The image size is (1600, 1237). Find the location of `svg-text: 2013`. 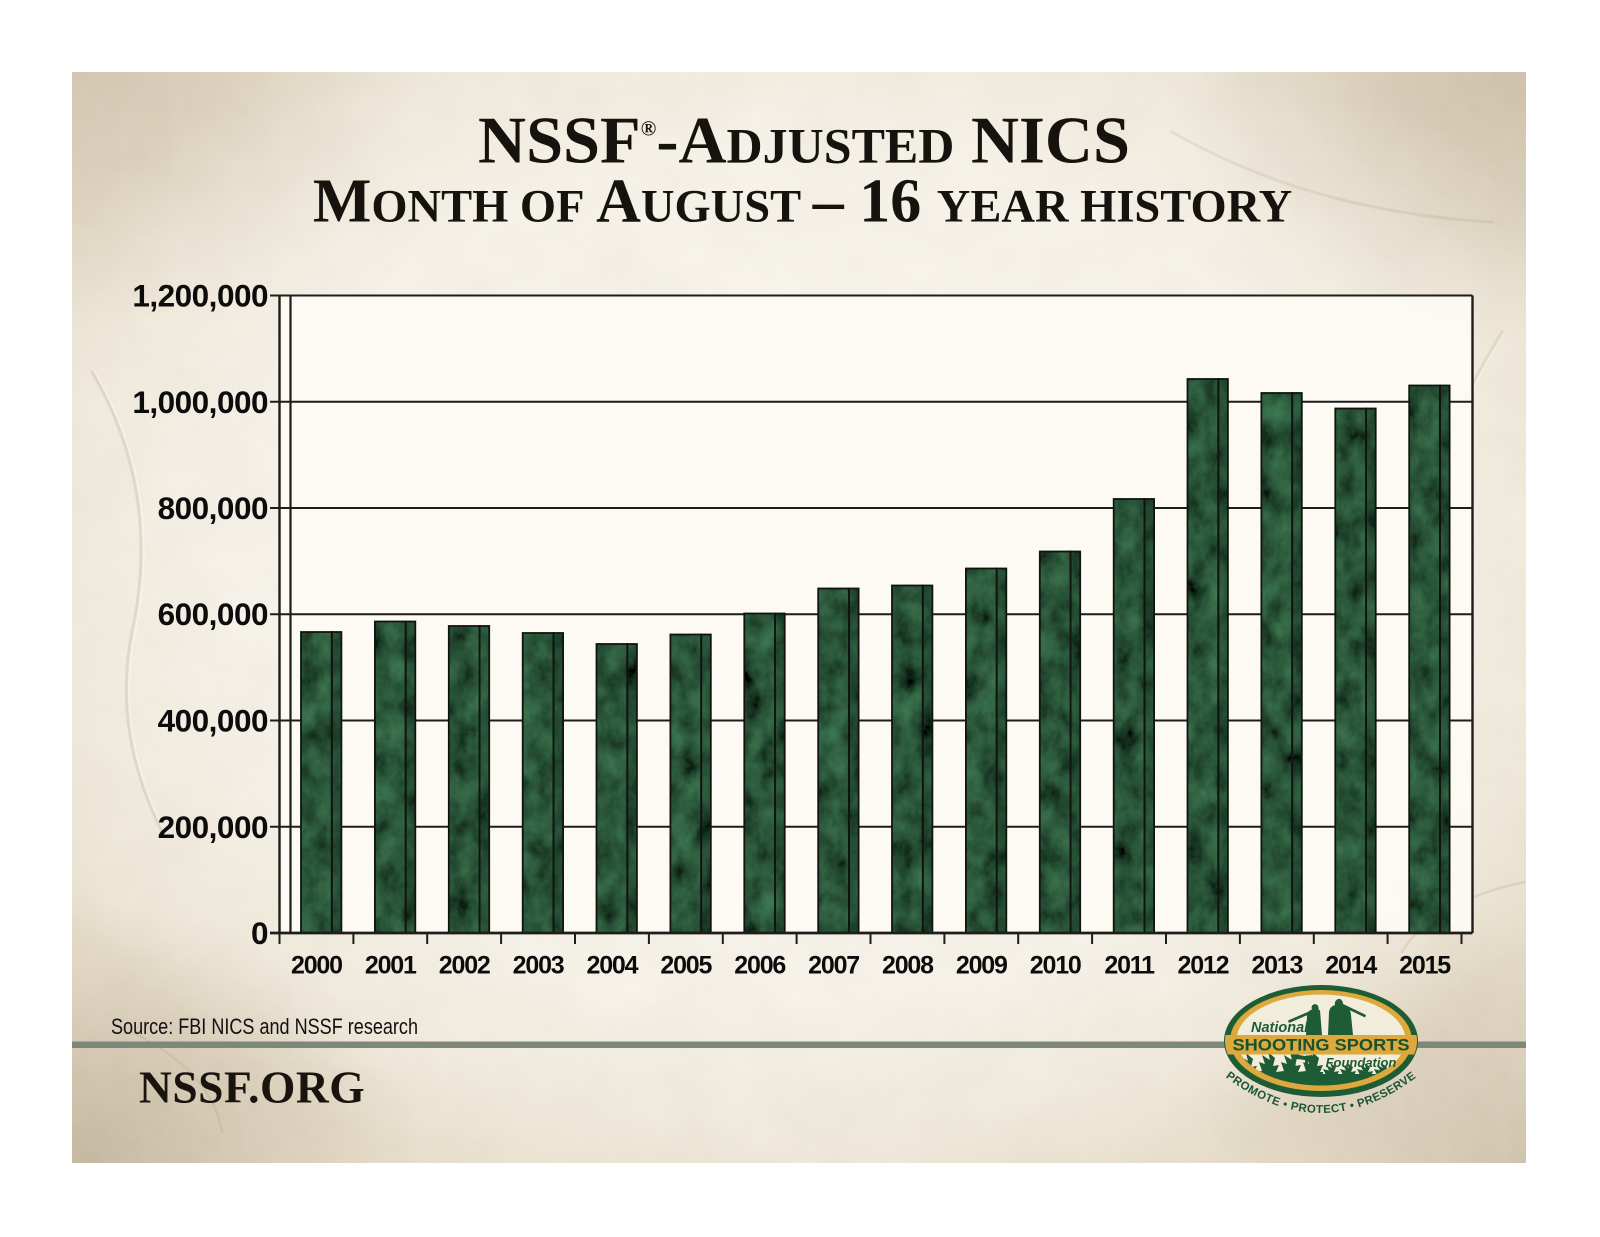

svg-text: 2013 is located at coordinates (1276, 966).